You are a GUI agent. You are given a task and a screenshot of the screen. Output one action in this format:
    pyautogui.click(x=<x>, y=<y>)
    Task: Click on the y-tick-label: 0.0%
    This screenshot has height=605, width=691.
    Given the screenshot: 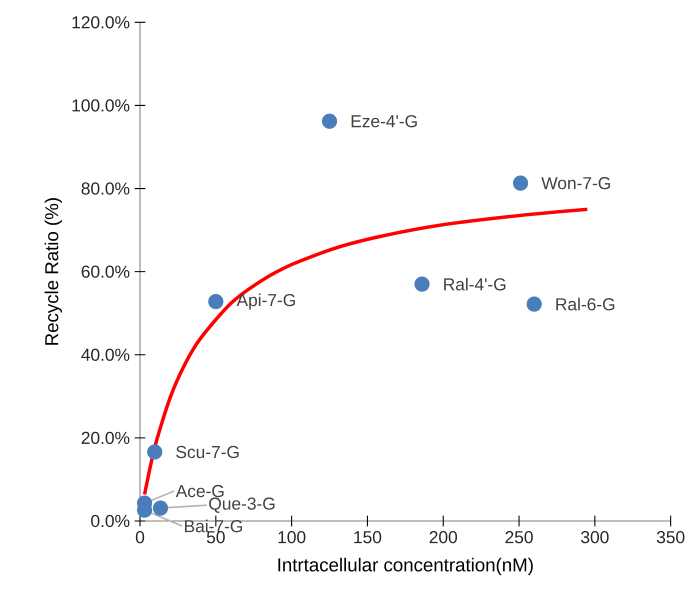 What is the action you would take?
    pyautogui.click(x=110, y=521)
    